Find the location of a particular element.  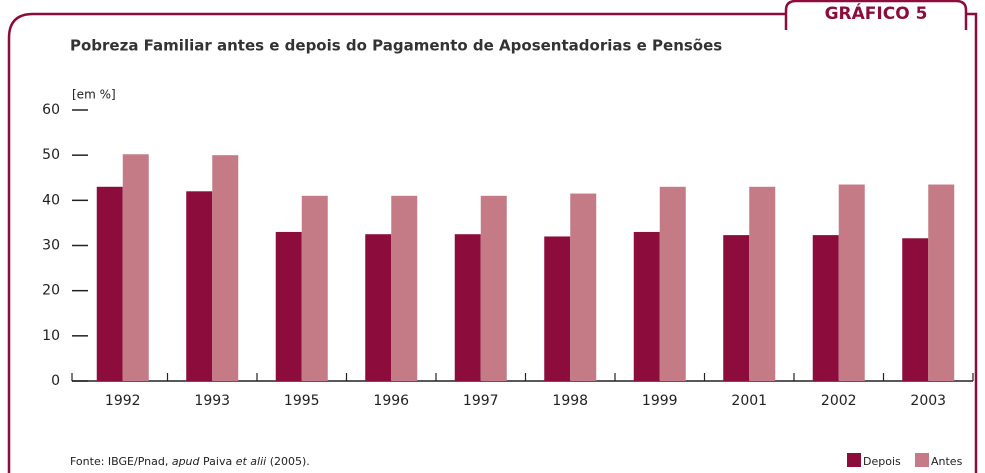

y-tick-label: 60 is located at coordinates (51, 110).